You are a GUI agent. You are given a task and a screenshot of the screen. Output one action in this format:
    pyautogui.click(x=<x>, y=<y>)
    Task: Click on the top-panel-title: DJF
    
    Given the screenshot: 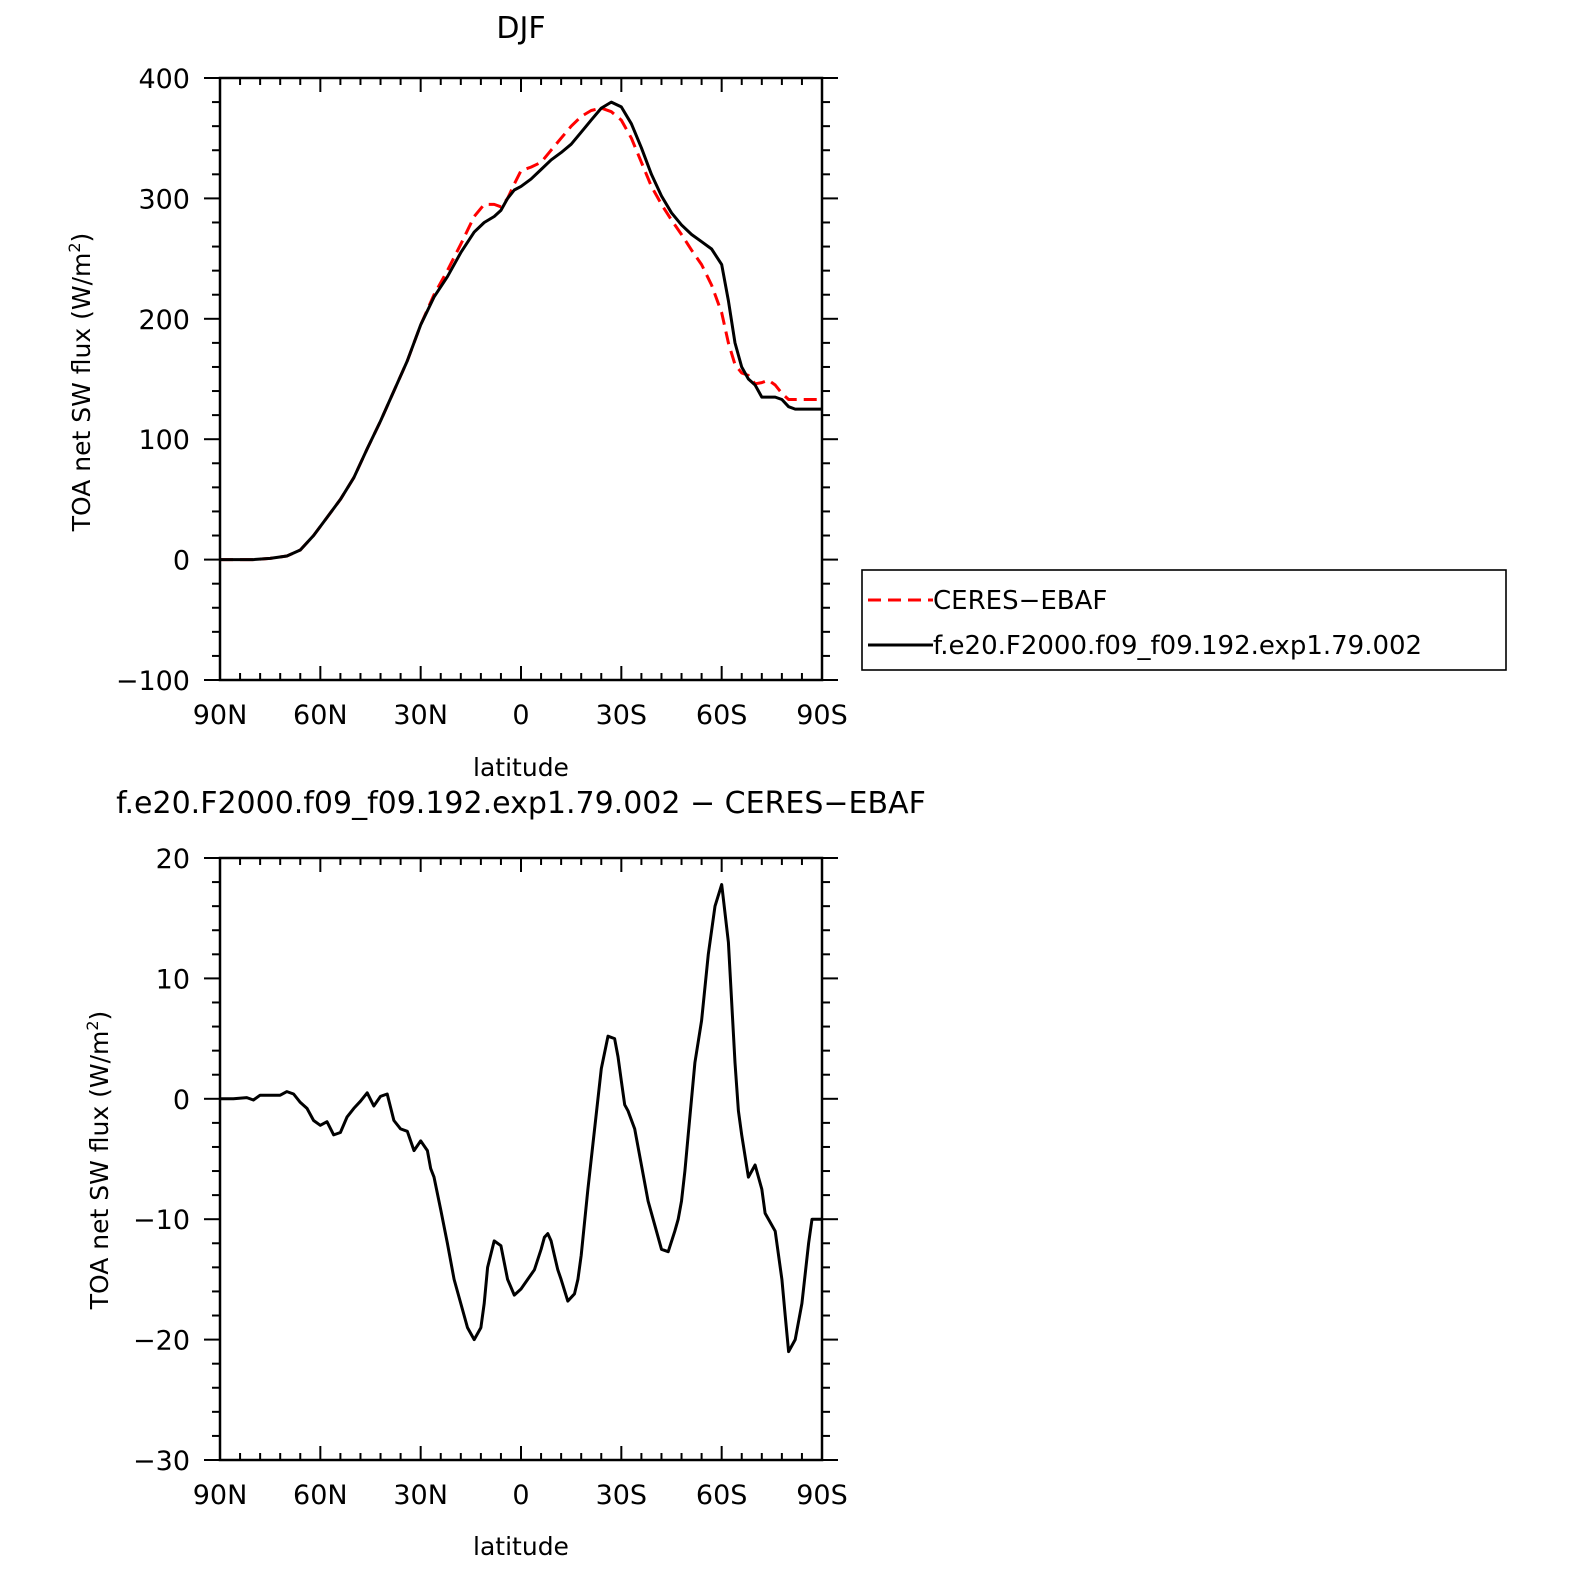 What is the action you would take?
    pyautogui.click(x=520, y=28)
    